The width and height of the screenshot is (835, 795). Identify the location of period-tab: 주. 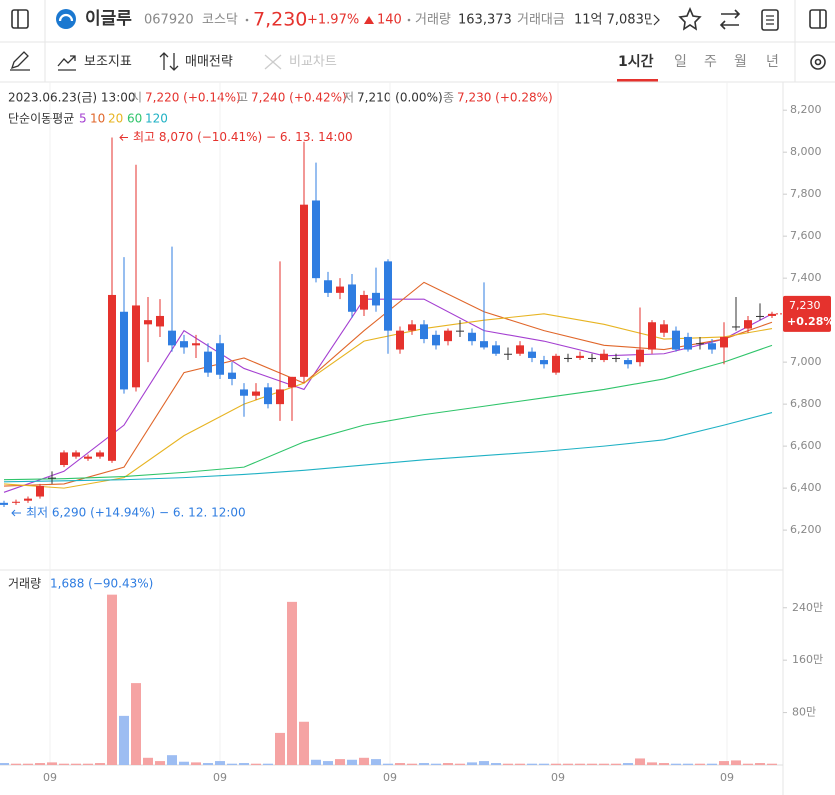
(710, 62).